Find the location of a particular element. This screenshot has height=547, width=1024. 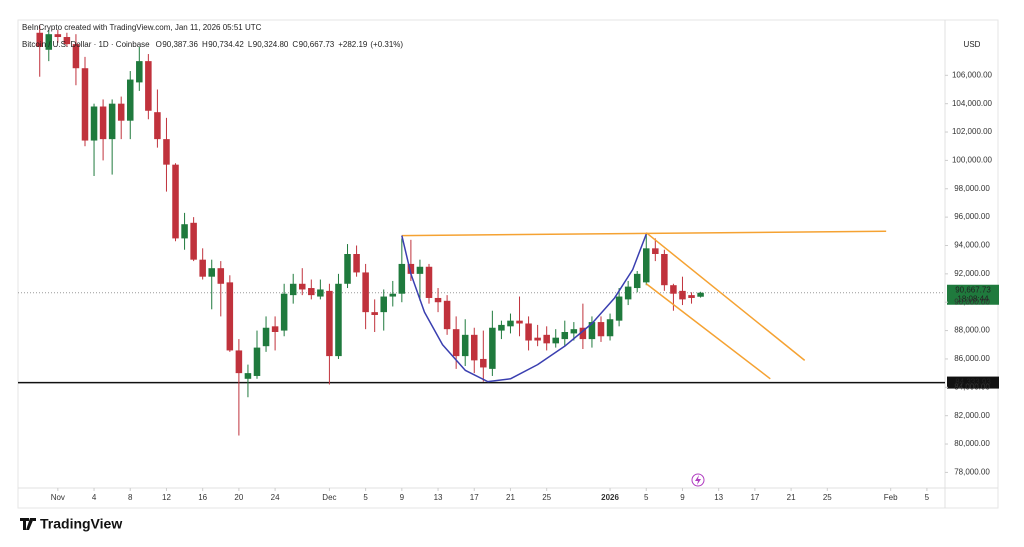

y-tick-label: 102,000.00 is located at coordinates (972, 131).